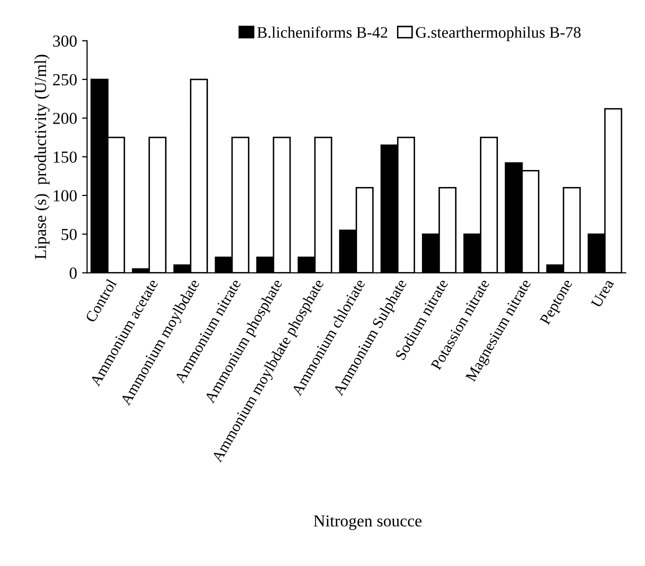 The height and width of the screenshot is (566, 645). Describe the element at coordinates (602, 293) in the screenshot. I see `x-tick-label: Urea` at that location.